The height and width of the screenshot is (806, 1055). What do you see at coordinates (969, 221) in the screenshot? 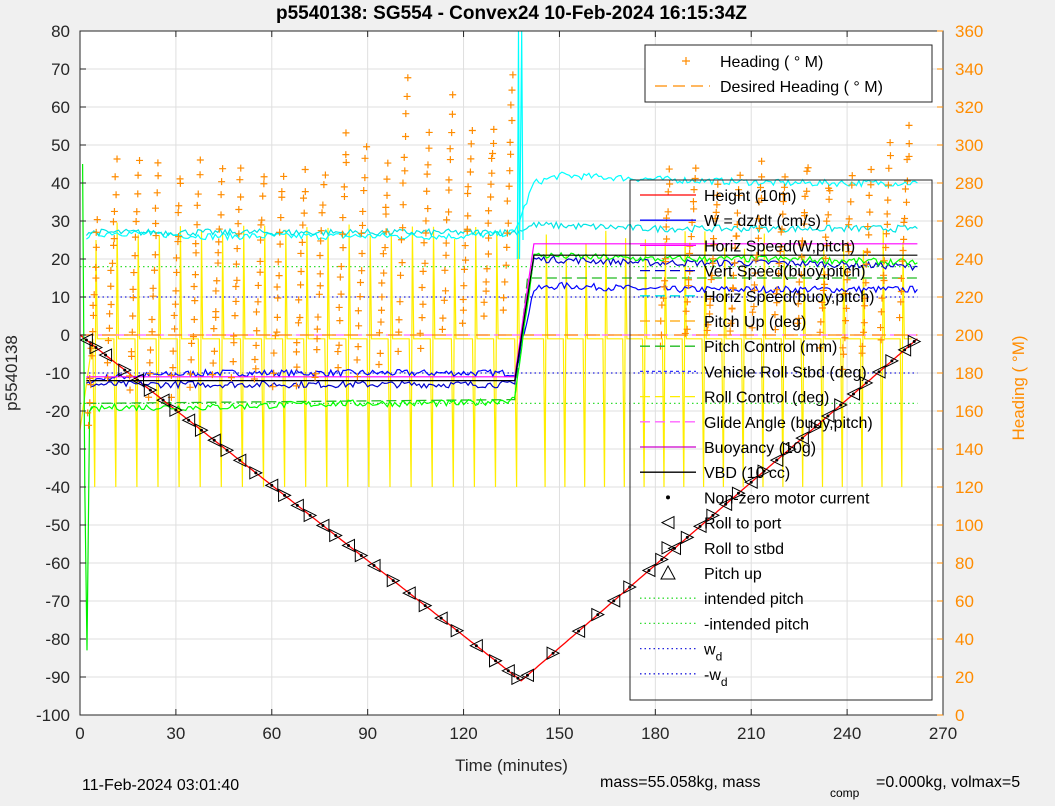
I see `y2-tick-label: 260` at bounding box center [969, 221].